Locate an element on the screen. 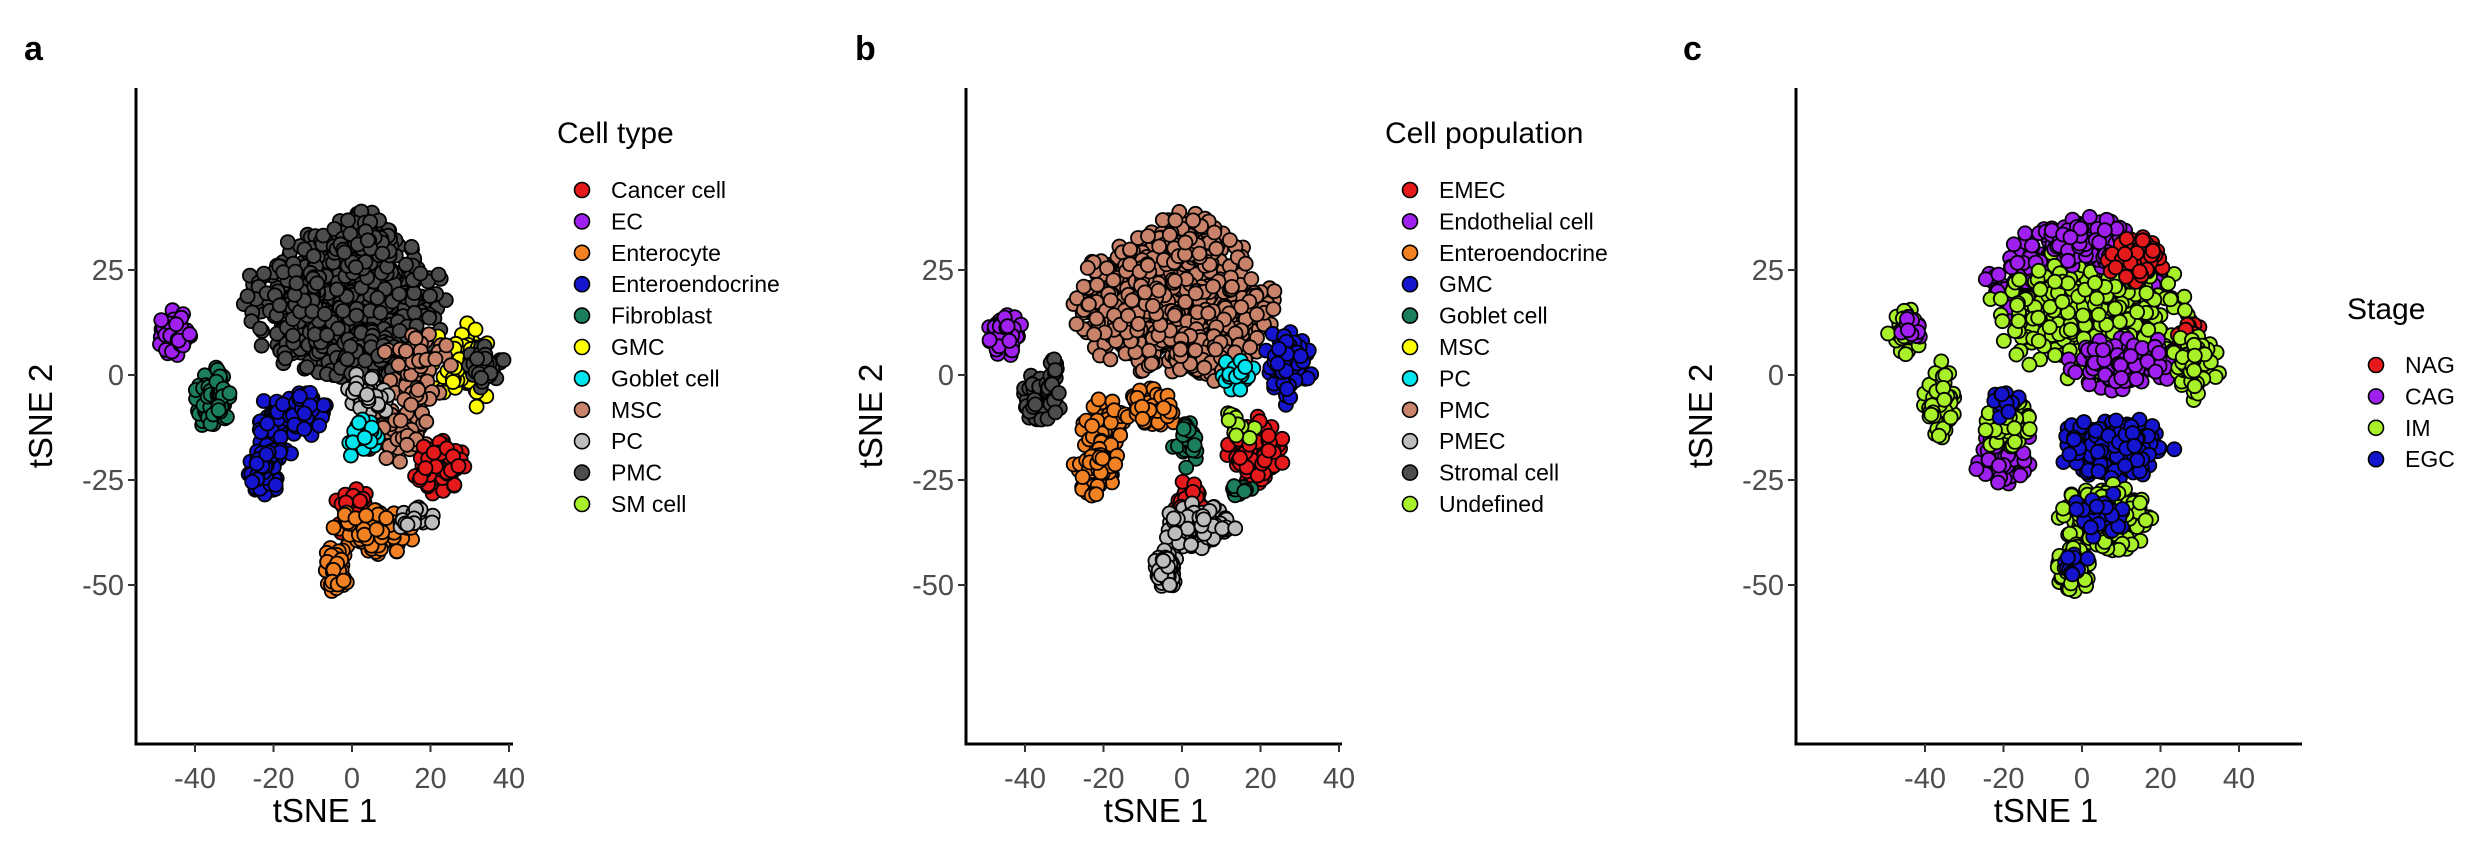 The width and height of the screenshot is (2491, 848). legend-label: MSC is located at coordinates (1464, 347).